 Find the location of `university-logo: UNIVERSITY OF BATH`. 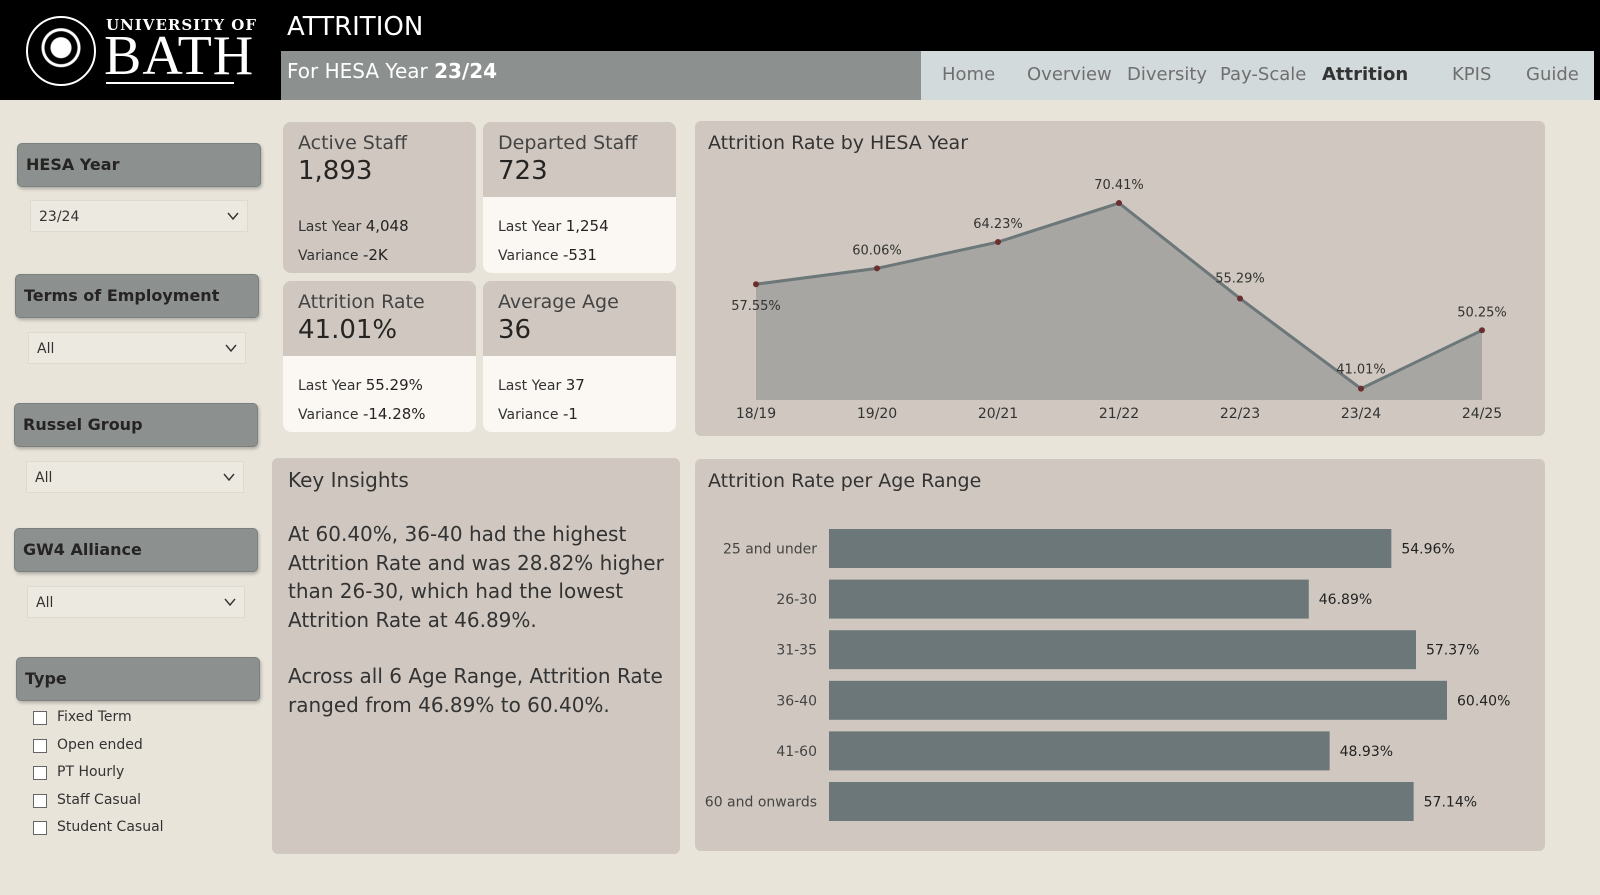

university-logo: UNIVERSITY OF BATH is located at coordinates (141, 51).